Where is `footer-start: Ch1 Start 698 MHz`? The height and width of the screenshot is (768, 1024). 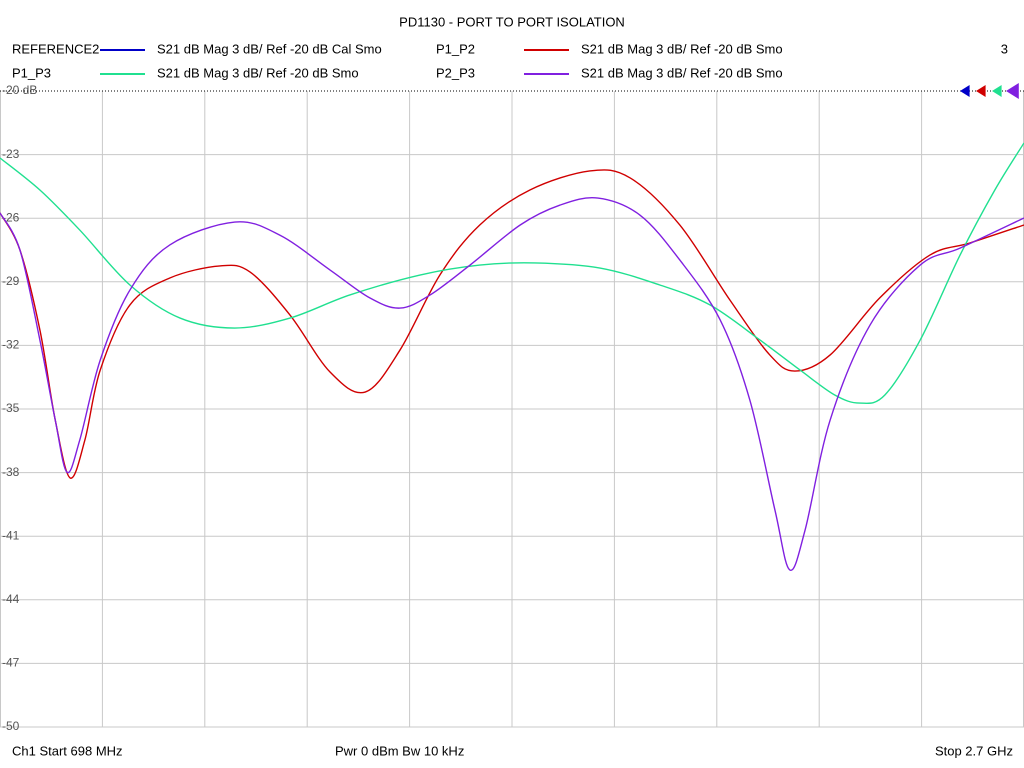 footer-start: Ch1 Start 698 MHz is located at coordinates (67, 750).